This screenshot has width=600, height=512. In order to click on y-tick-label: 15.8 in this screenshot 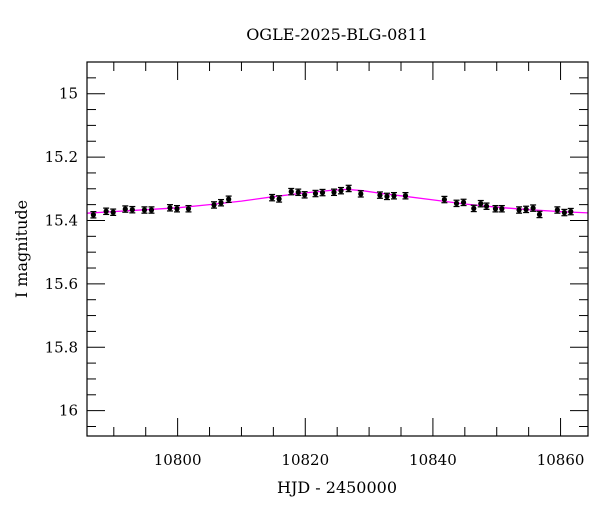, I will do `click(61, 347)`.